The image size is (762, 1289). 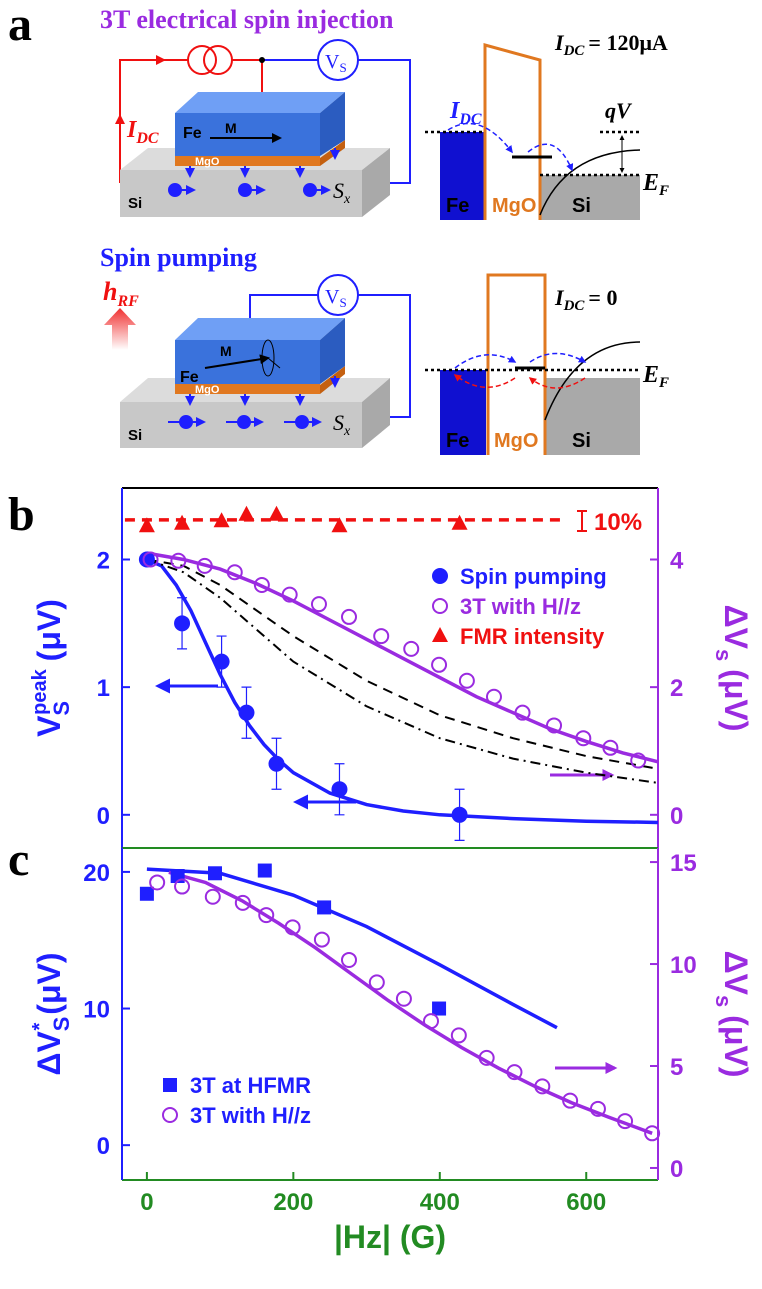 What do you see at coordinates (226, 351) in the screenshot?
I see `m-label: M` at bounding box center [226, 351].